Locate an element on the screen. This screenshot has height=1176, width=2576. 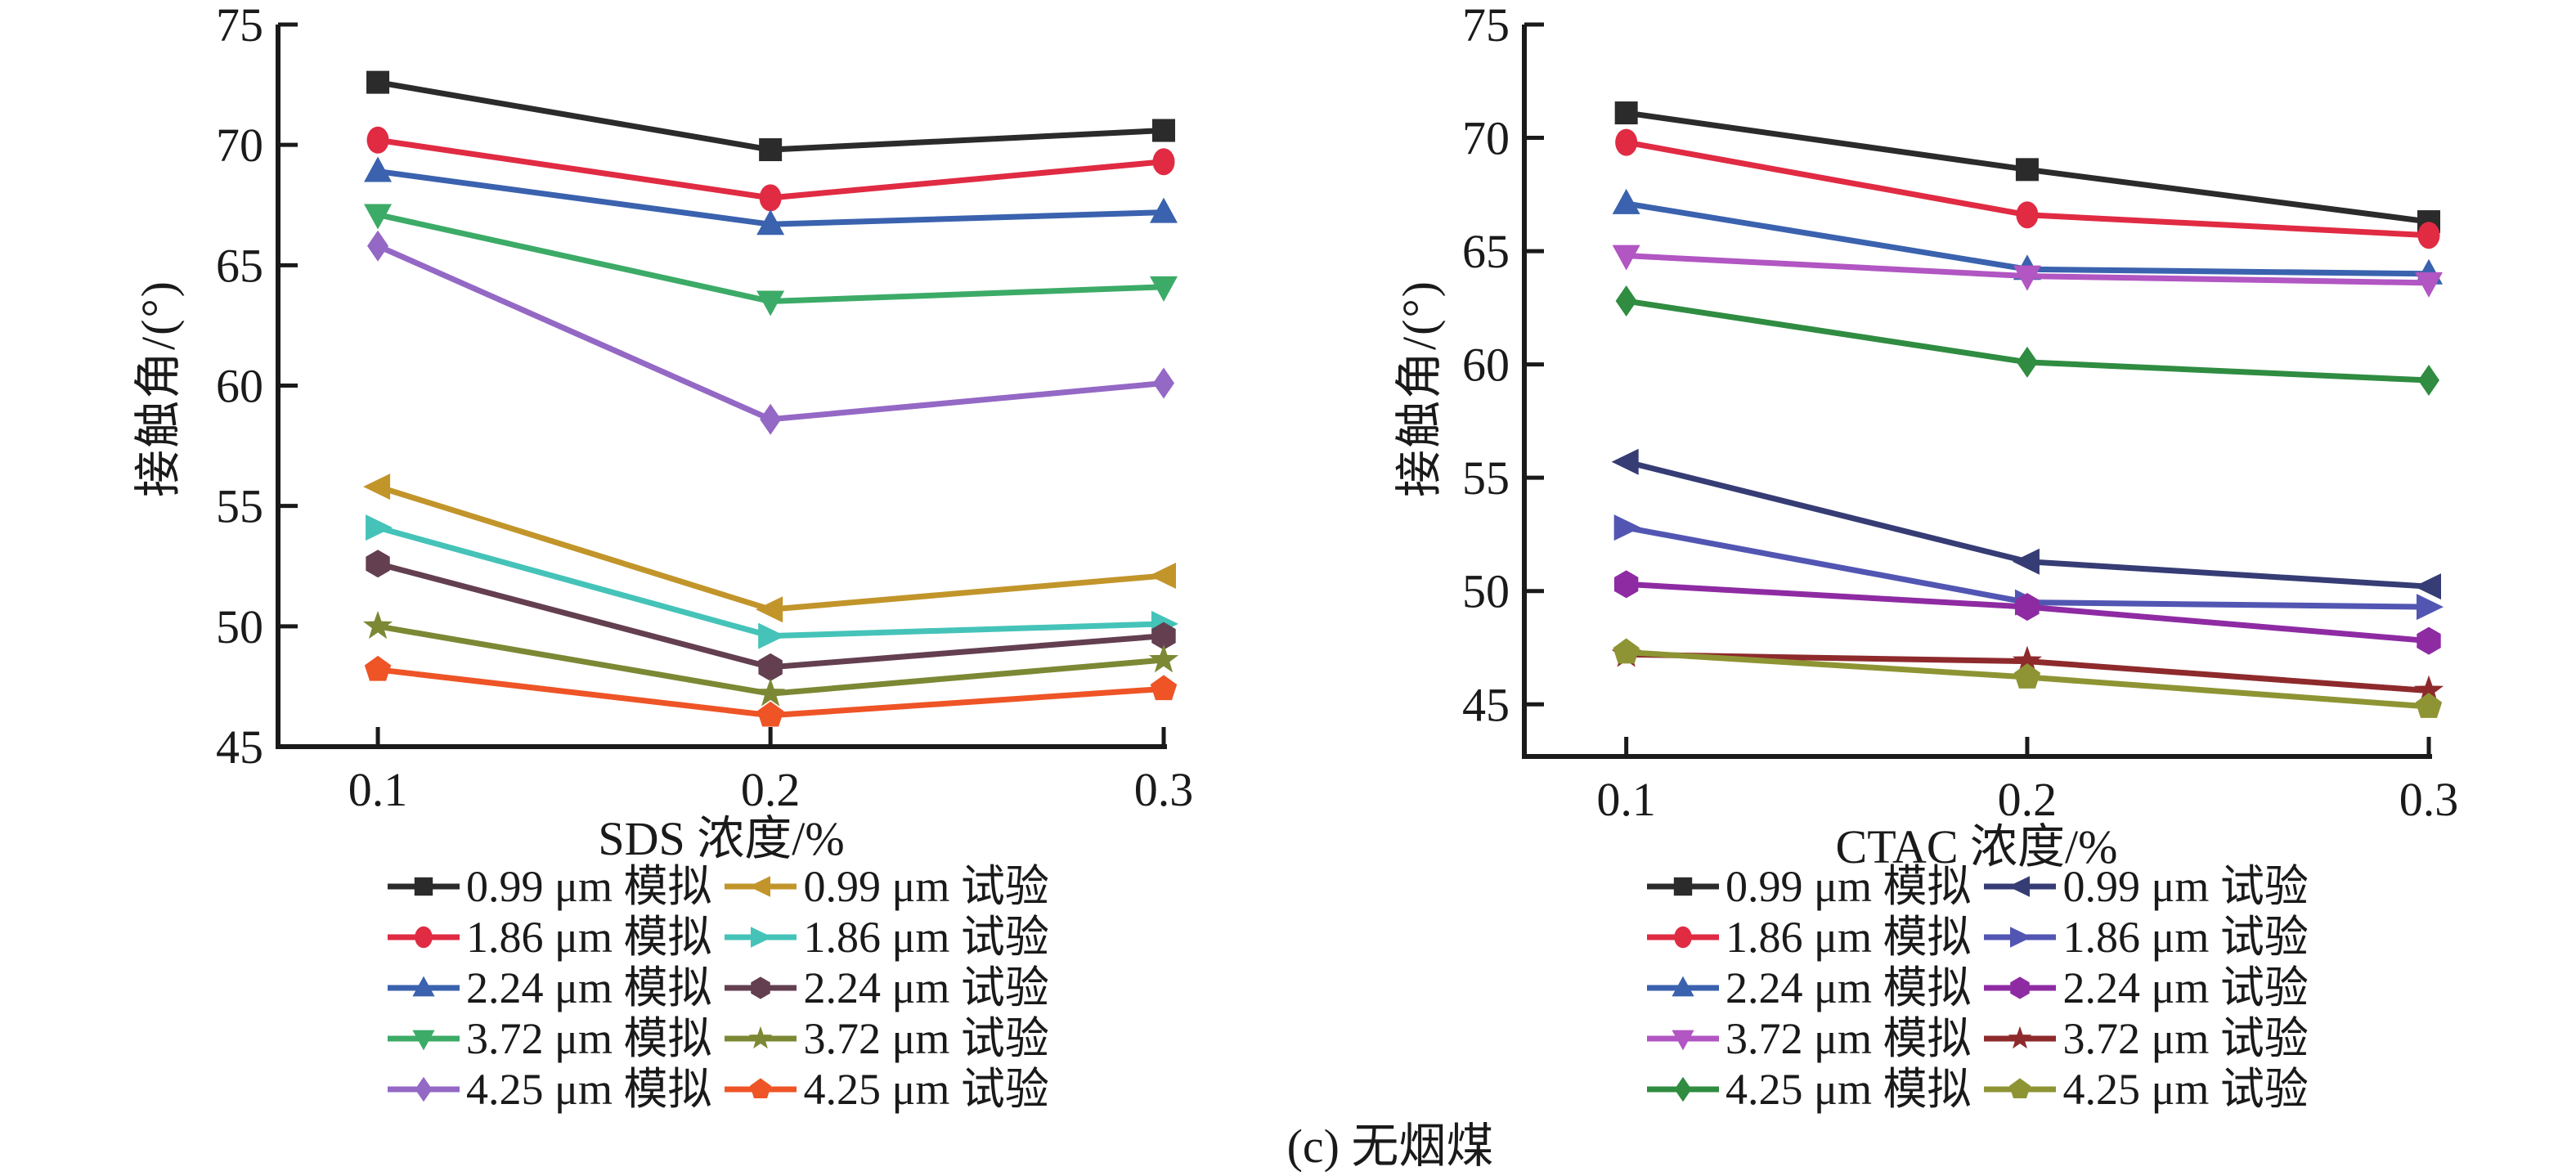
x-tick-label: 0.1 is located at coordinates (378, 789).